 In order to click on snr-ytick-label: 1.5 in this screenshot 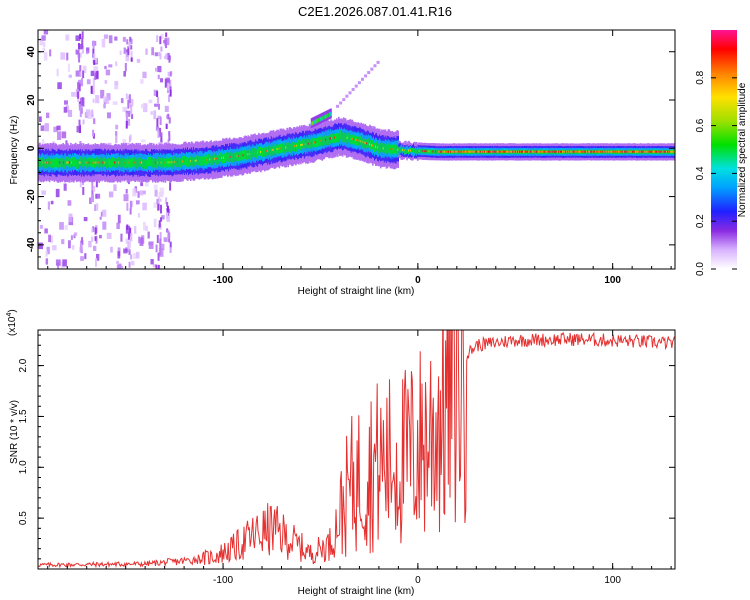, I will do `click(23, 416)`.